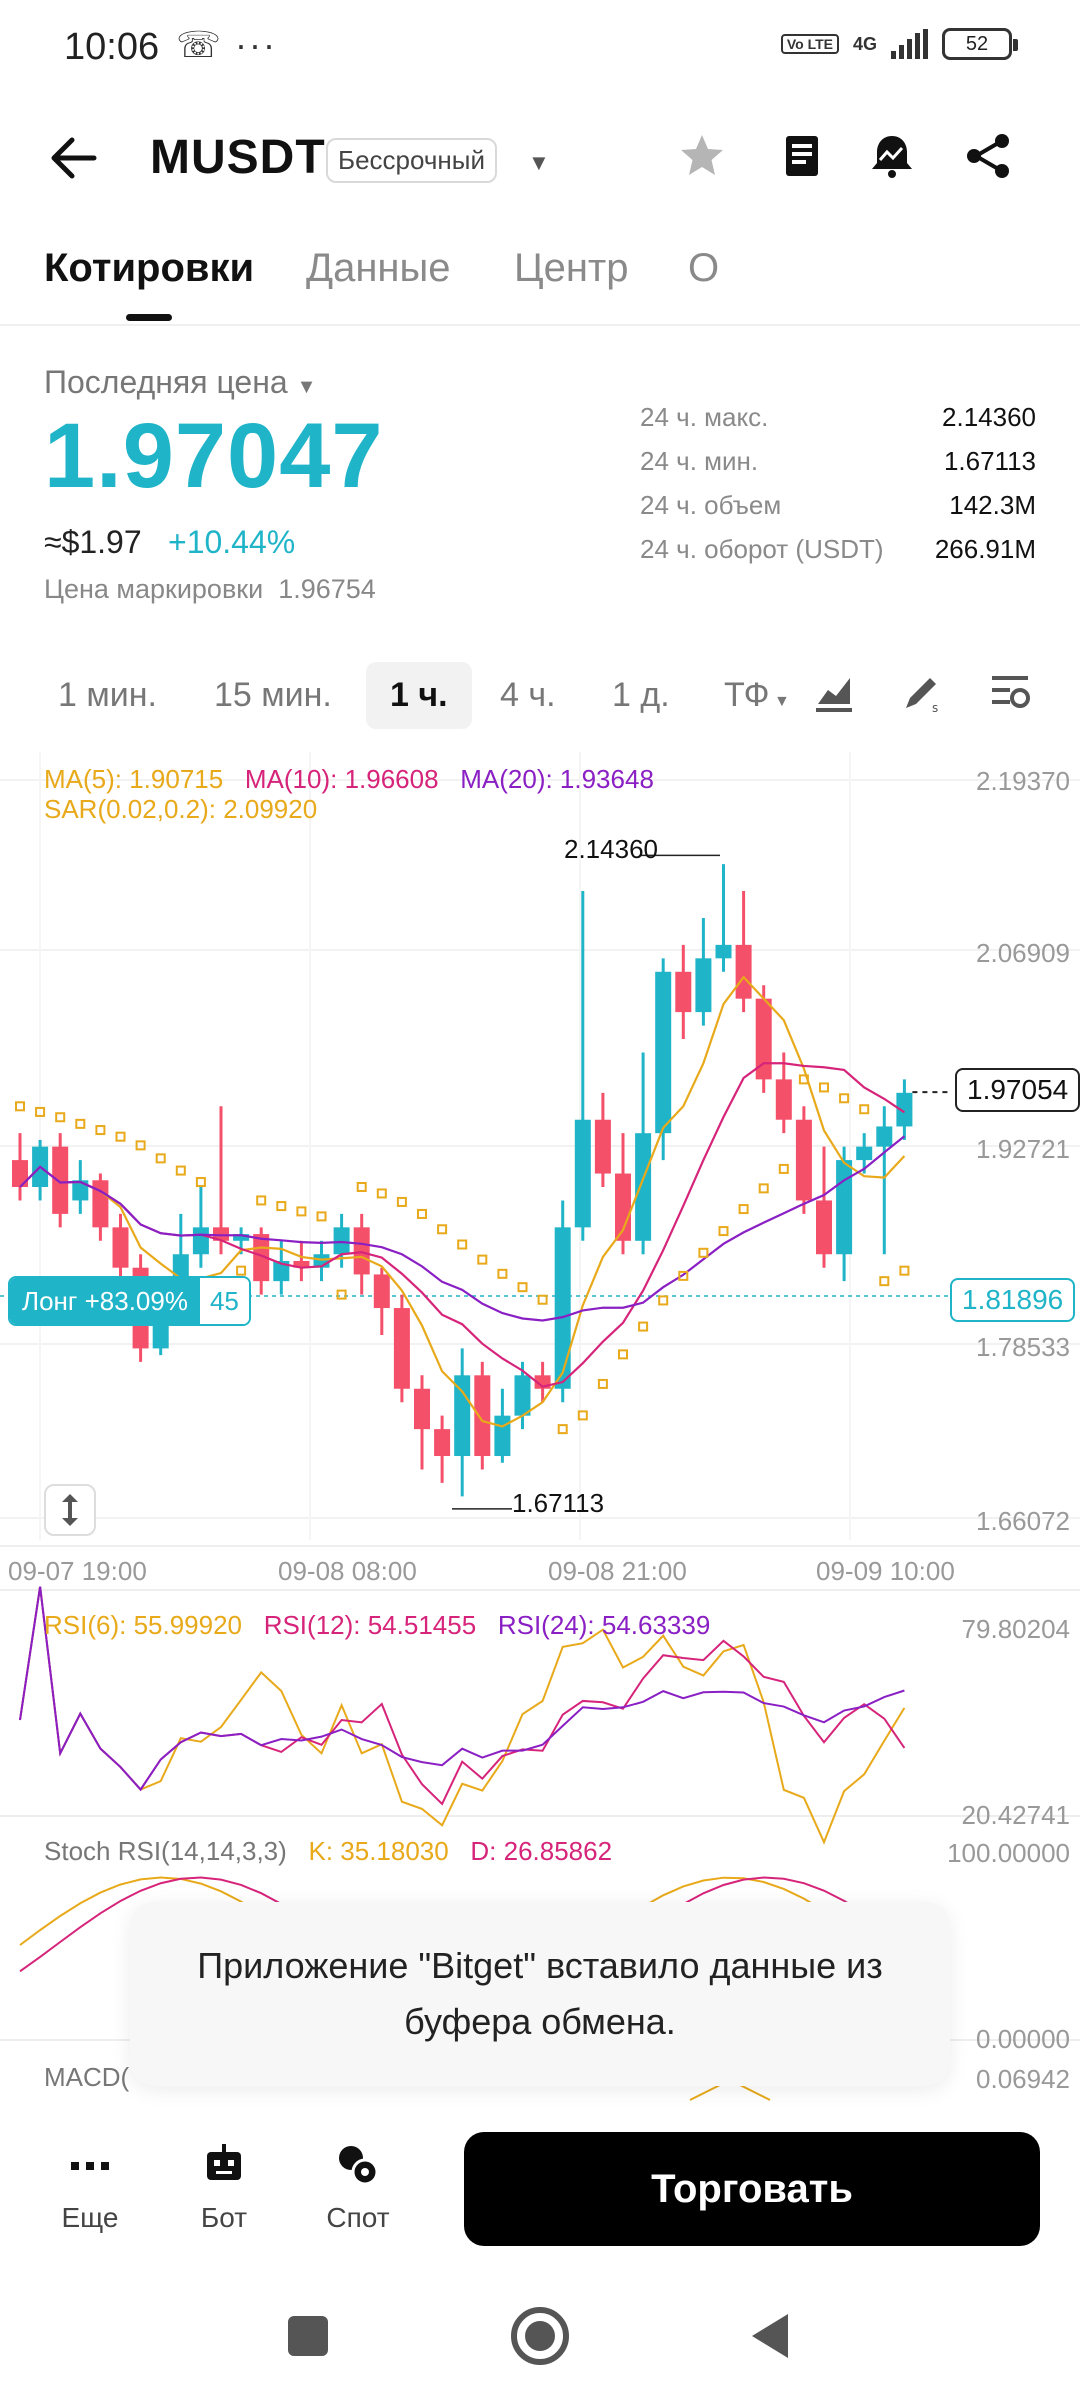 The height and width of the screenshot is (2400, 1080). I want to click on last-price-tag: 1.97054, so click(1017, 1090).